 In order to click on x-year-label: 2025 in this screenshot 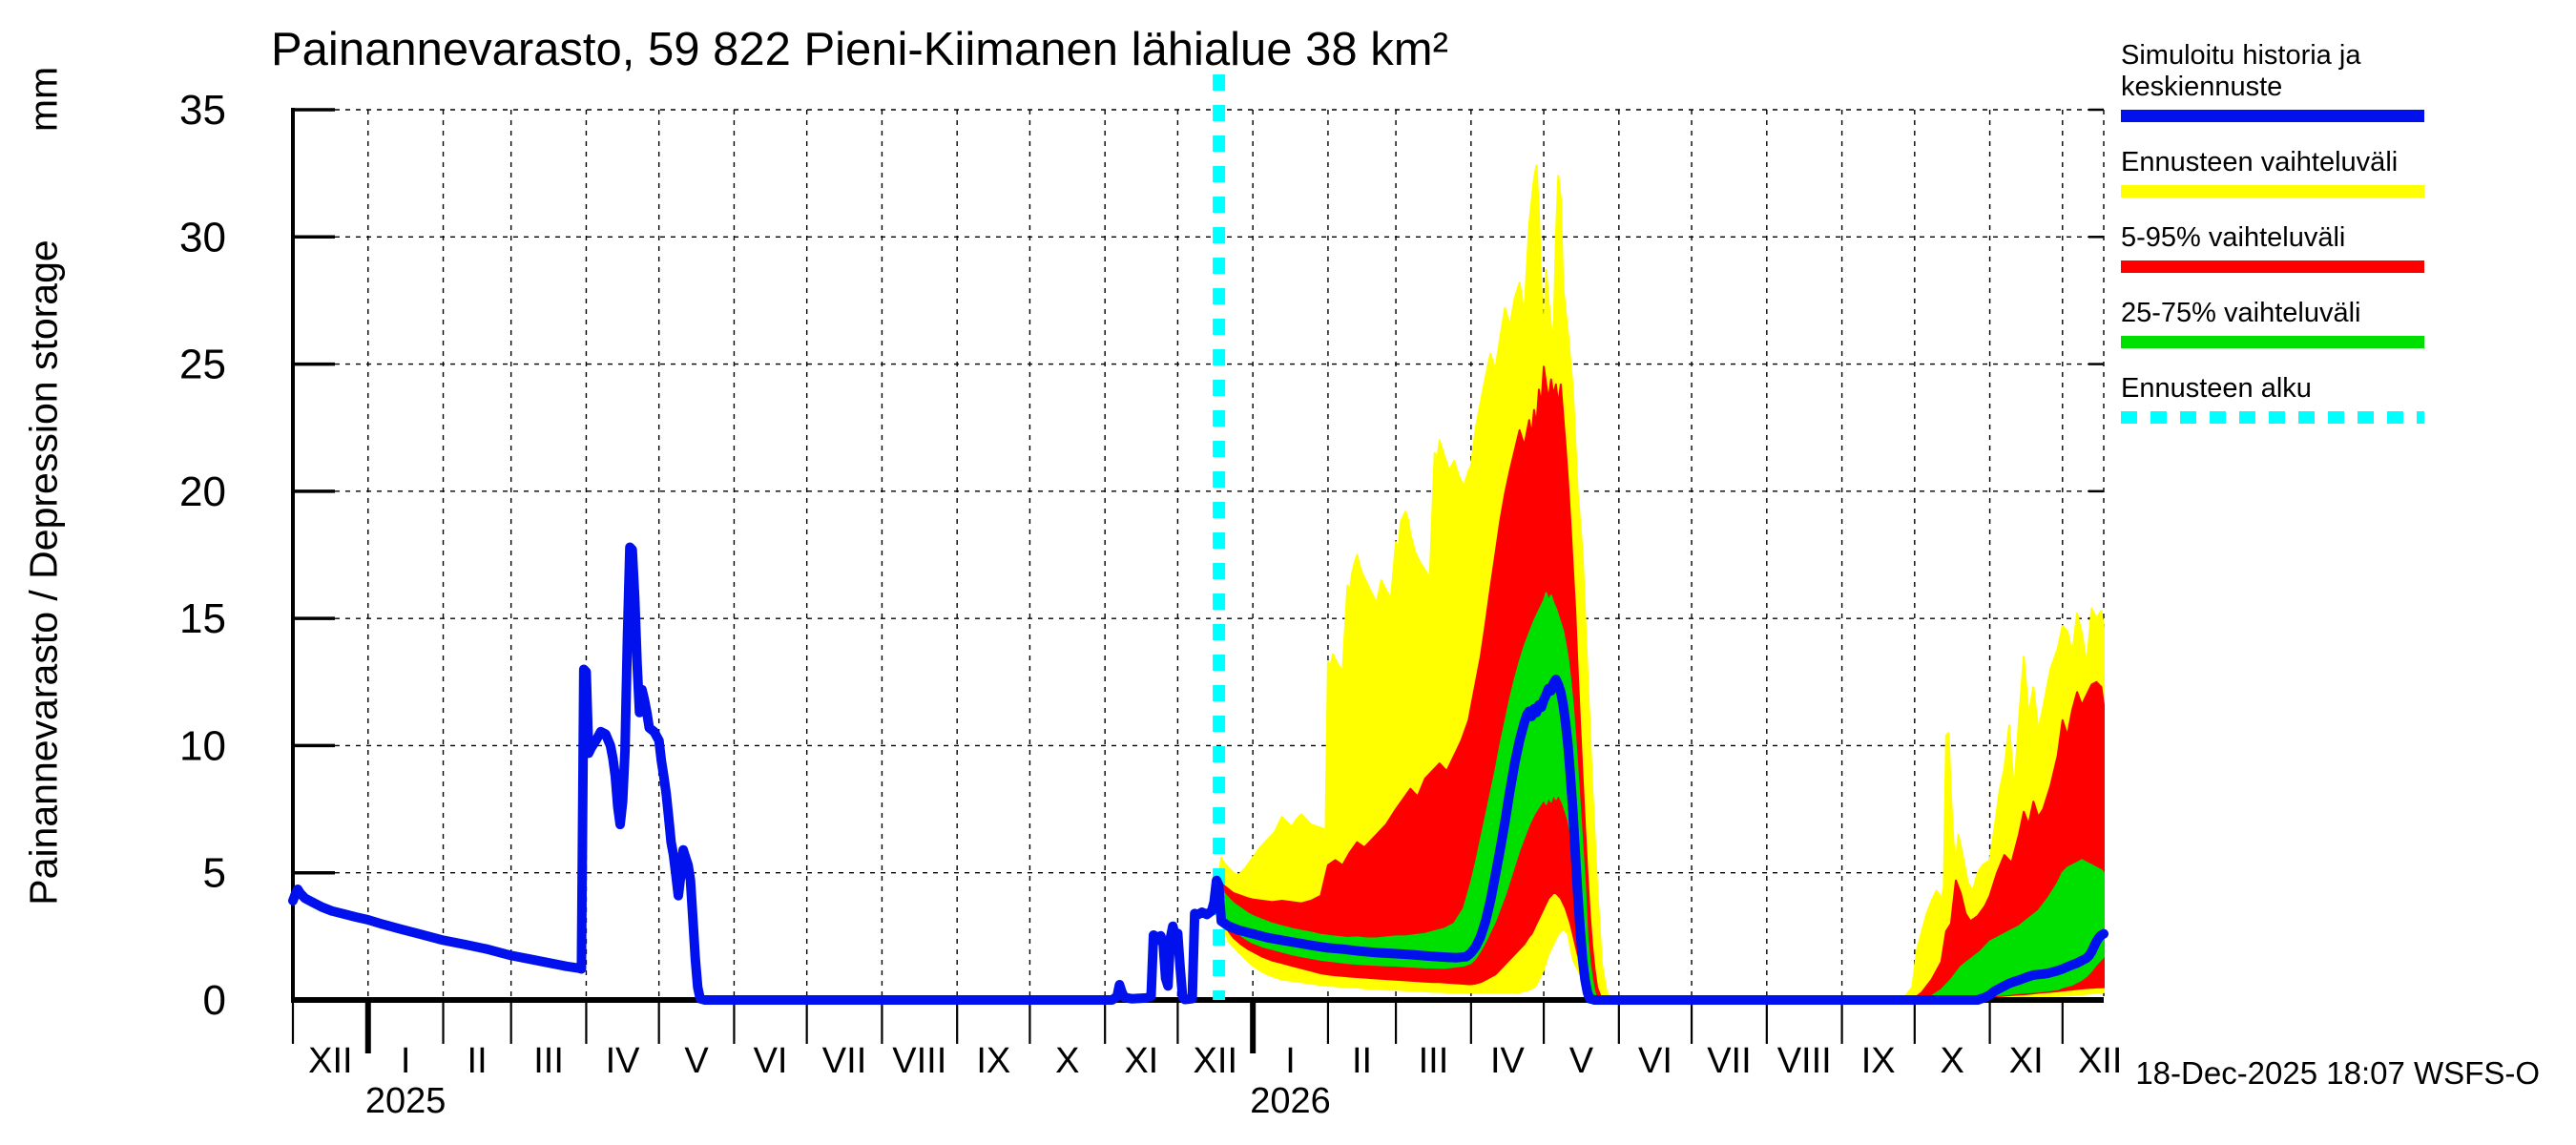, I will do `click(406, 1101)`.